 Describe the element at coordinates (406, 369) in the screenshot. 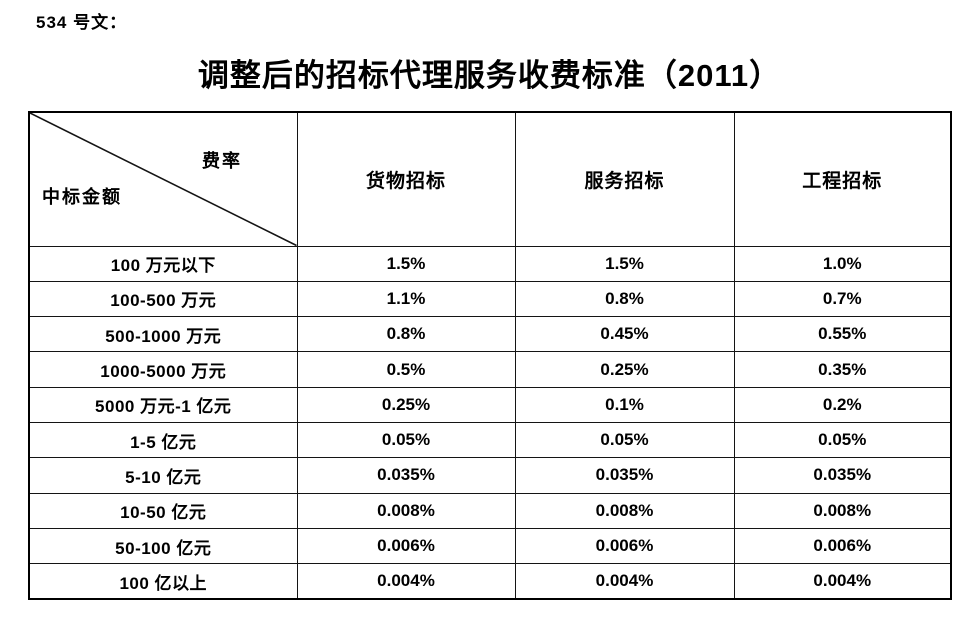

I see `fee-value: 0.5%` at that location.